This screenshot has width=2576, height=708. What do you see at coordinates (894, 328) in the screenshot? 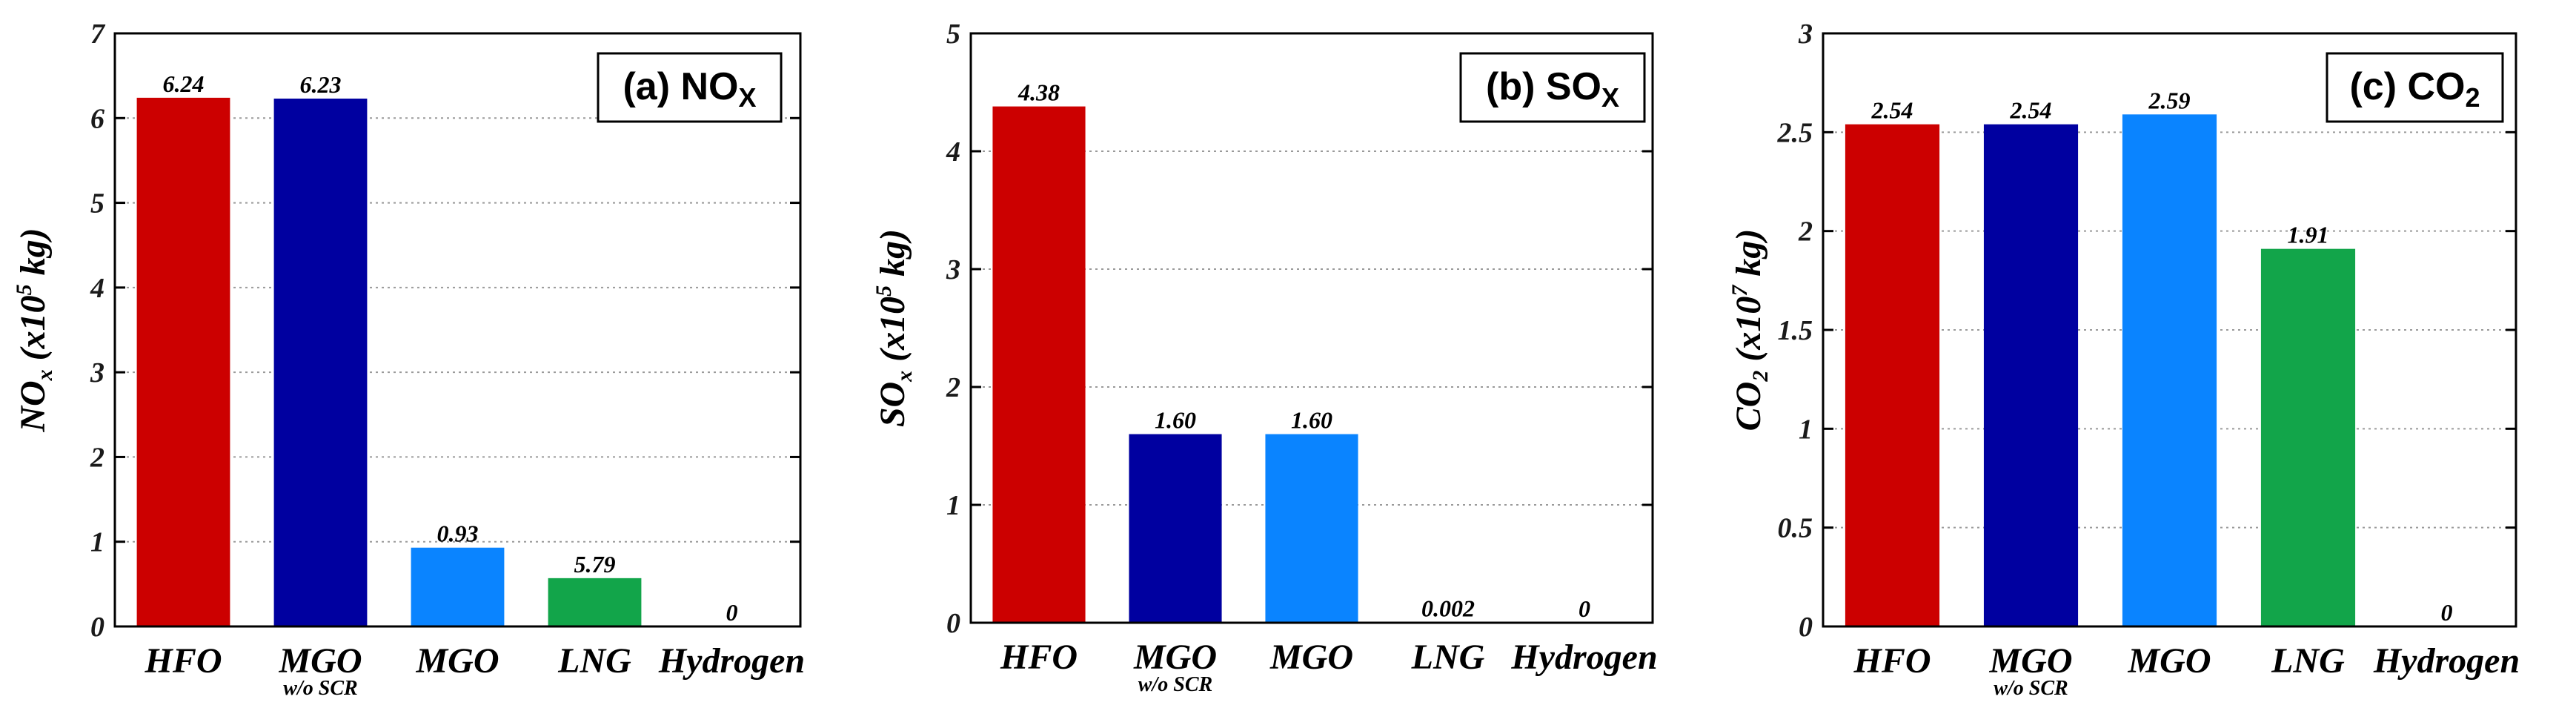
I see `y-axis-label: SOx (x105 kg)` at bounding box center [894, 328].